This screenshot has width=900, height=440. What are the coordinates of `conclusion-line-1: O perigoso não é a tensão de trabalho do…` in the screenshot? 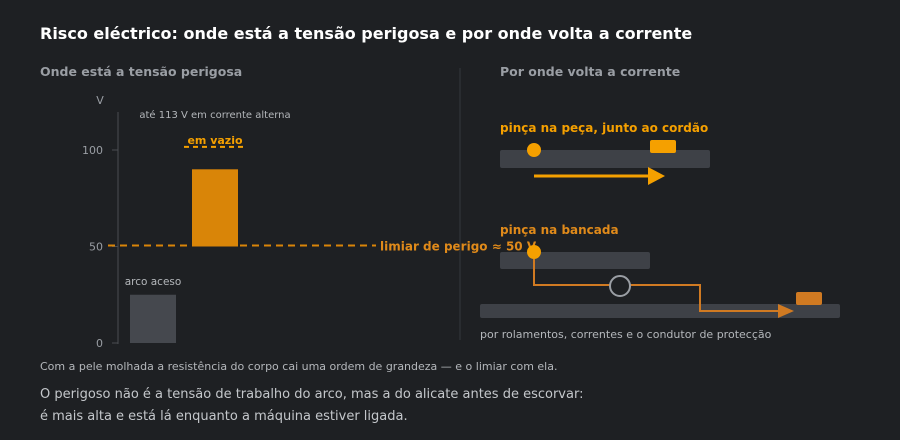 It's located at (312, 394).